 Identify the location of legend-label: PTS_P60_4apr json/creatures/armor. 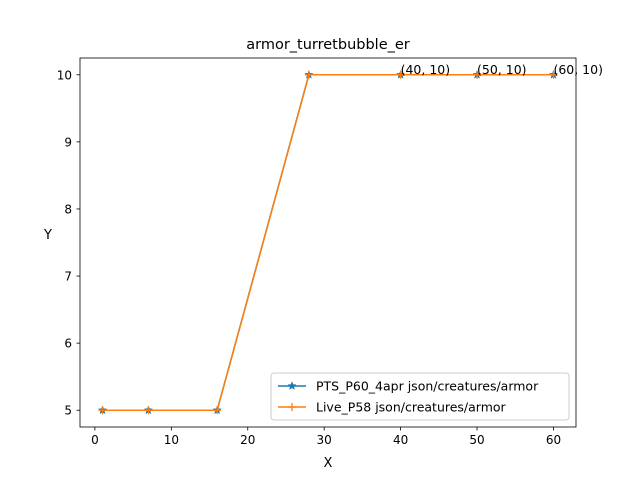
(427, 386).